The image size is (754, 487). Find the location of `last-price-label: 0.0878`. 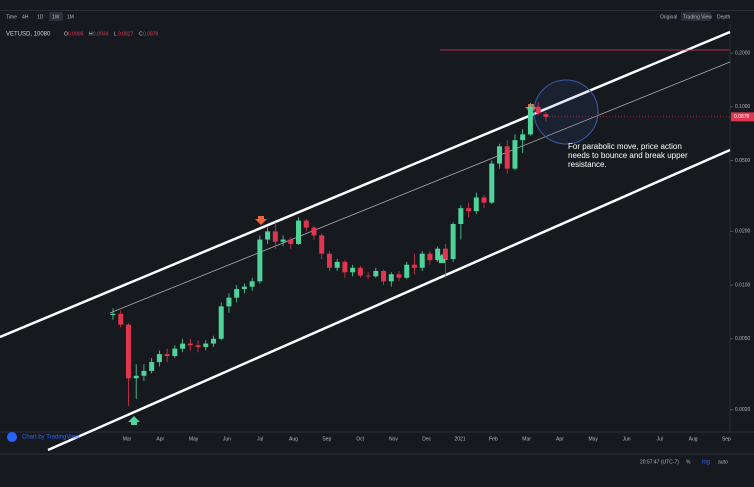

last-price-label: 0.0878 is located at coordinates (742, 117).